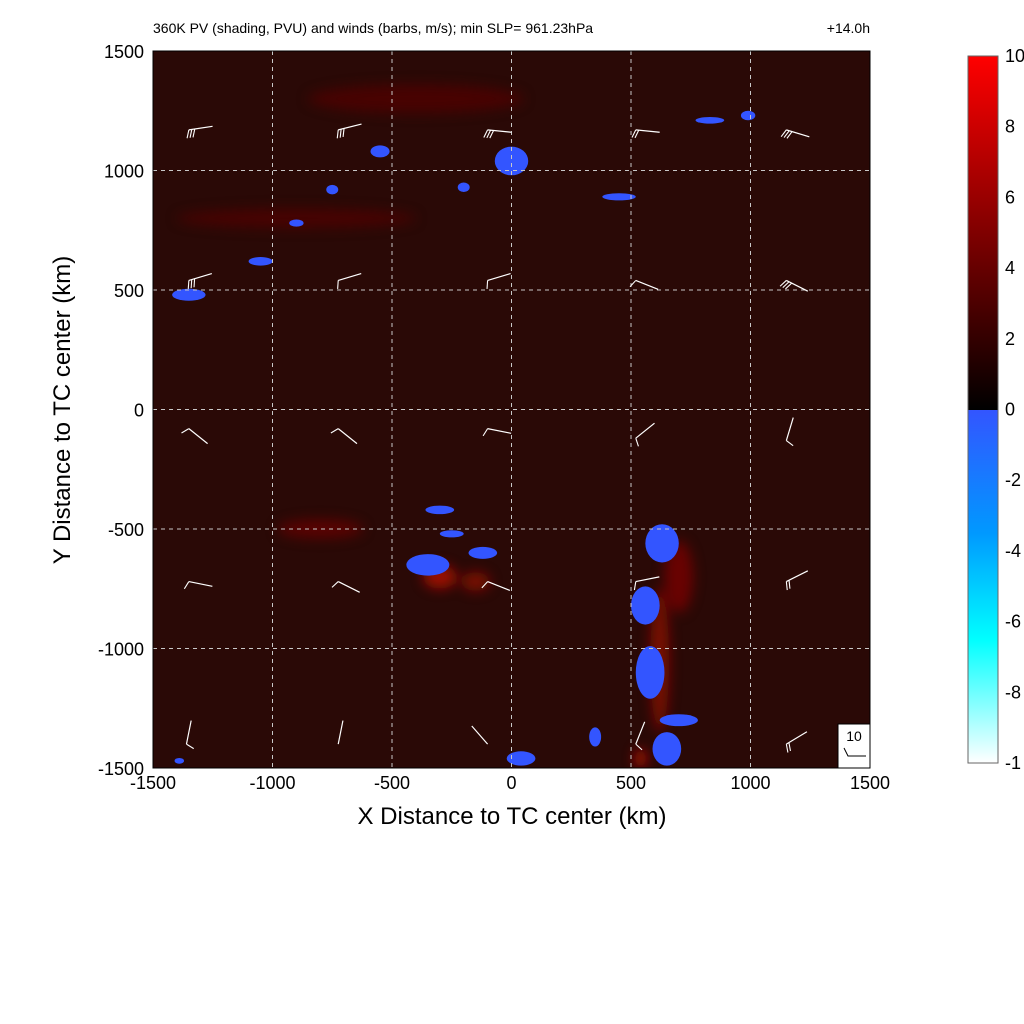 The height and width of the screenshot is (1024, 1024). Describe the element at coordinates (1013, 551) in the screenshot. I see `colorbar-tick-label: -4` at that location.